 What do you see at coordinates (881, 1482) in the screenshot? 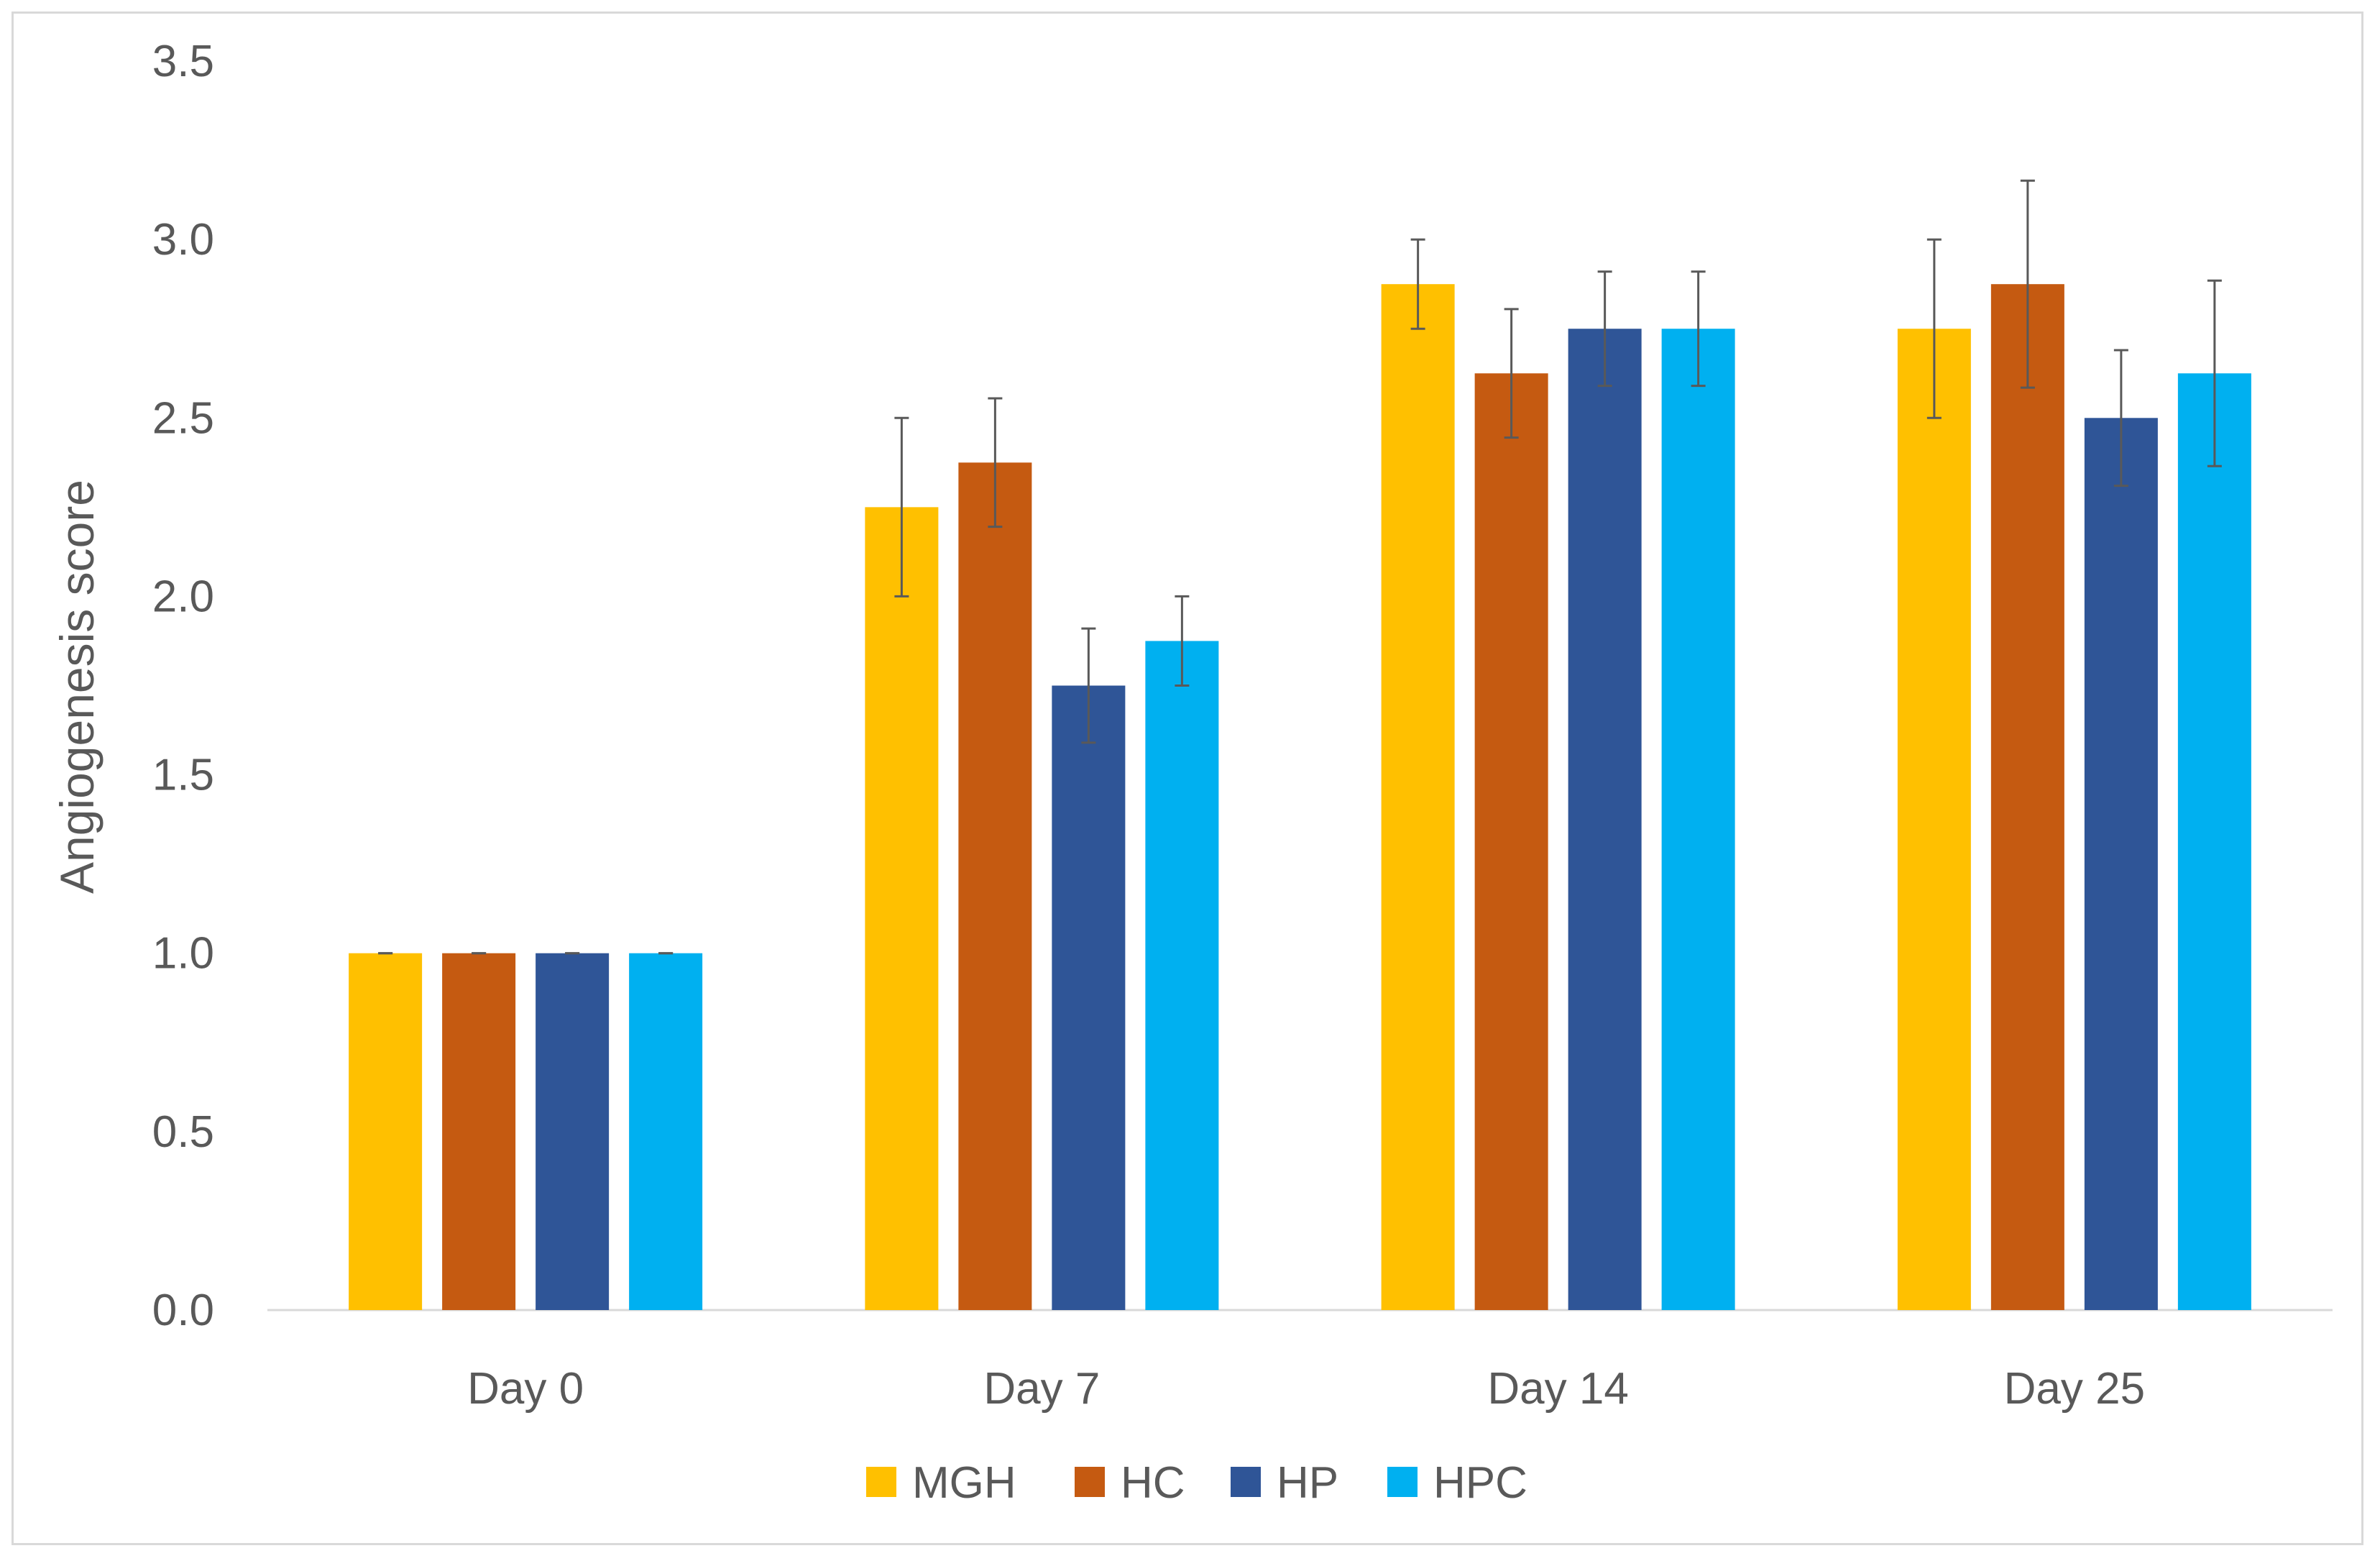
I see `legend-swatch-mgh` at bounding box center [881, 1482].